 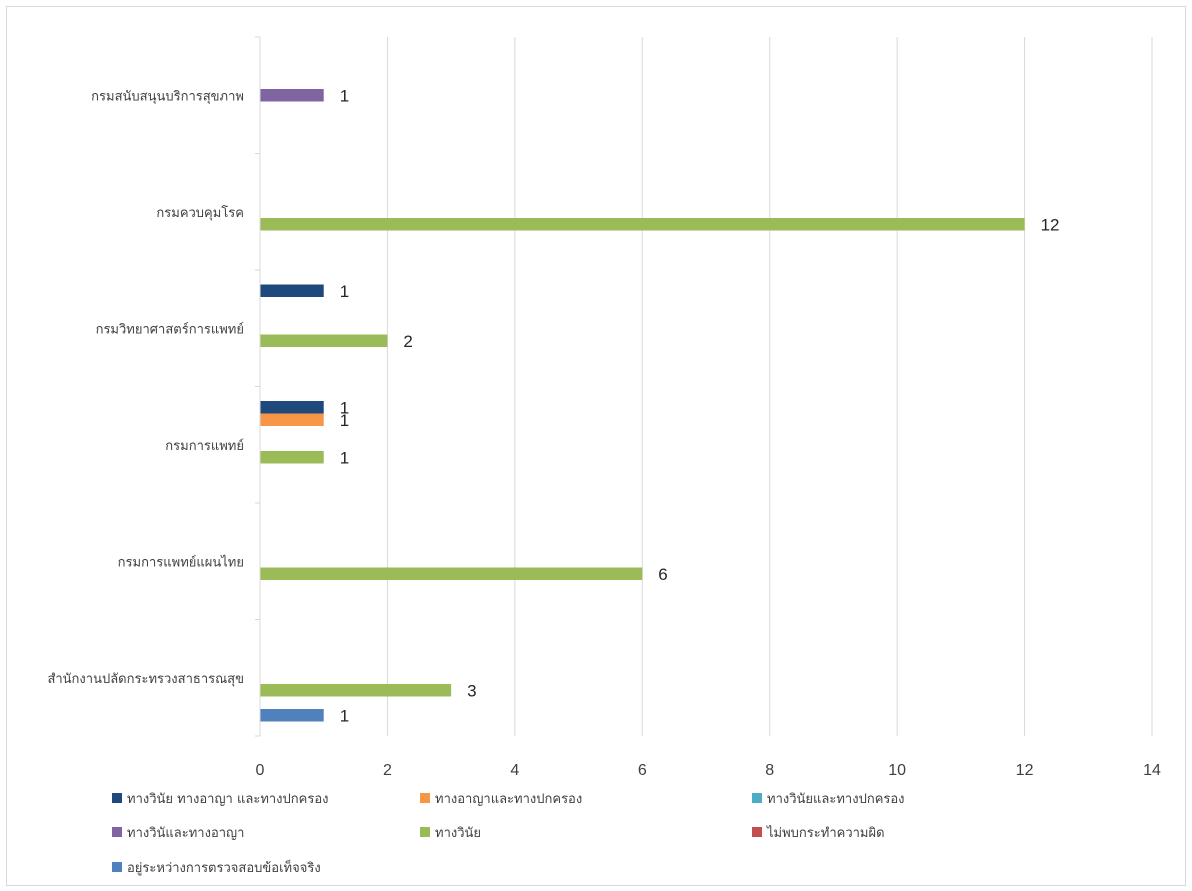 What do you see at coordinates (458, 833) in the screenshot?
I see `legend-label: ทางวินัย` at bounding box center [458, 833].